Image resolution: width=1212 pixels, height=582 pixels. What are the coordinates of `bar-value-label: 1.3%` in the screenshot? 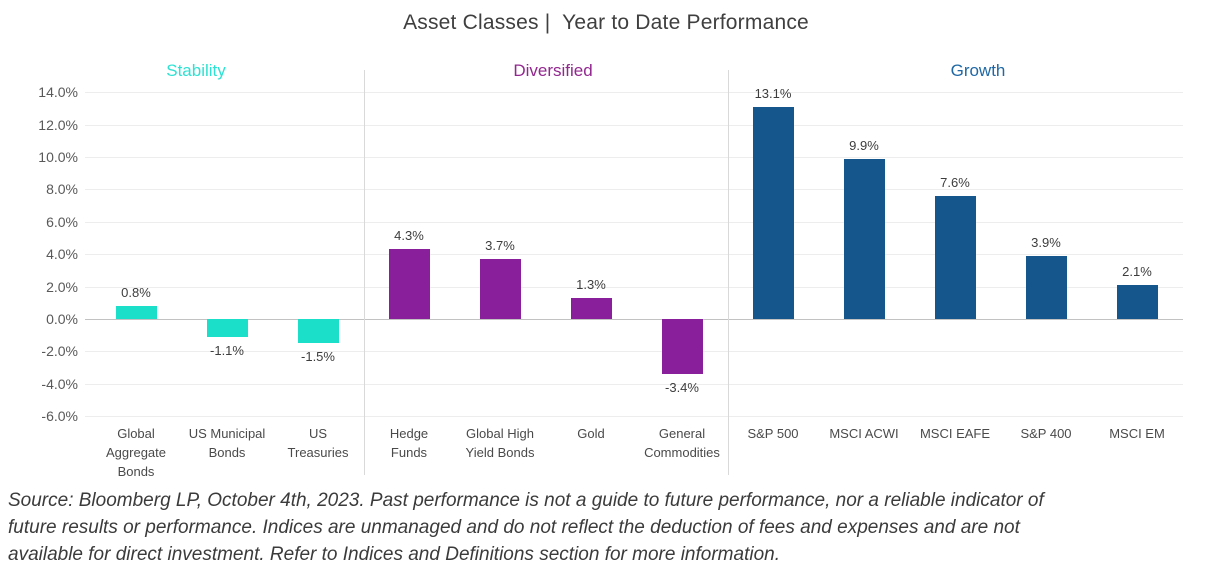 It's located at (591, 284).